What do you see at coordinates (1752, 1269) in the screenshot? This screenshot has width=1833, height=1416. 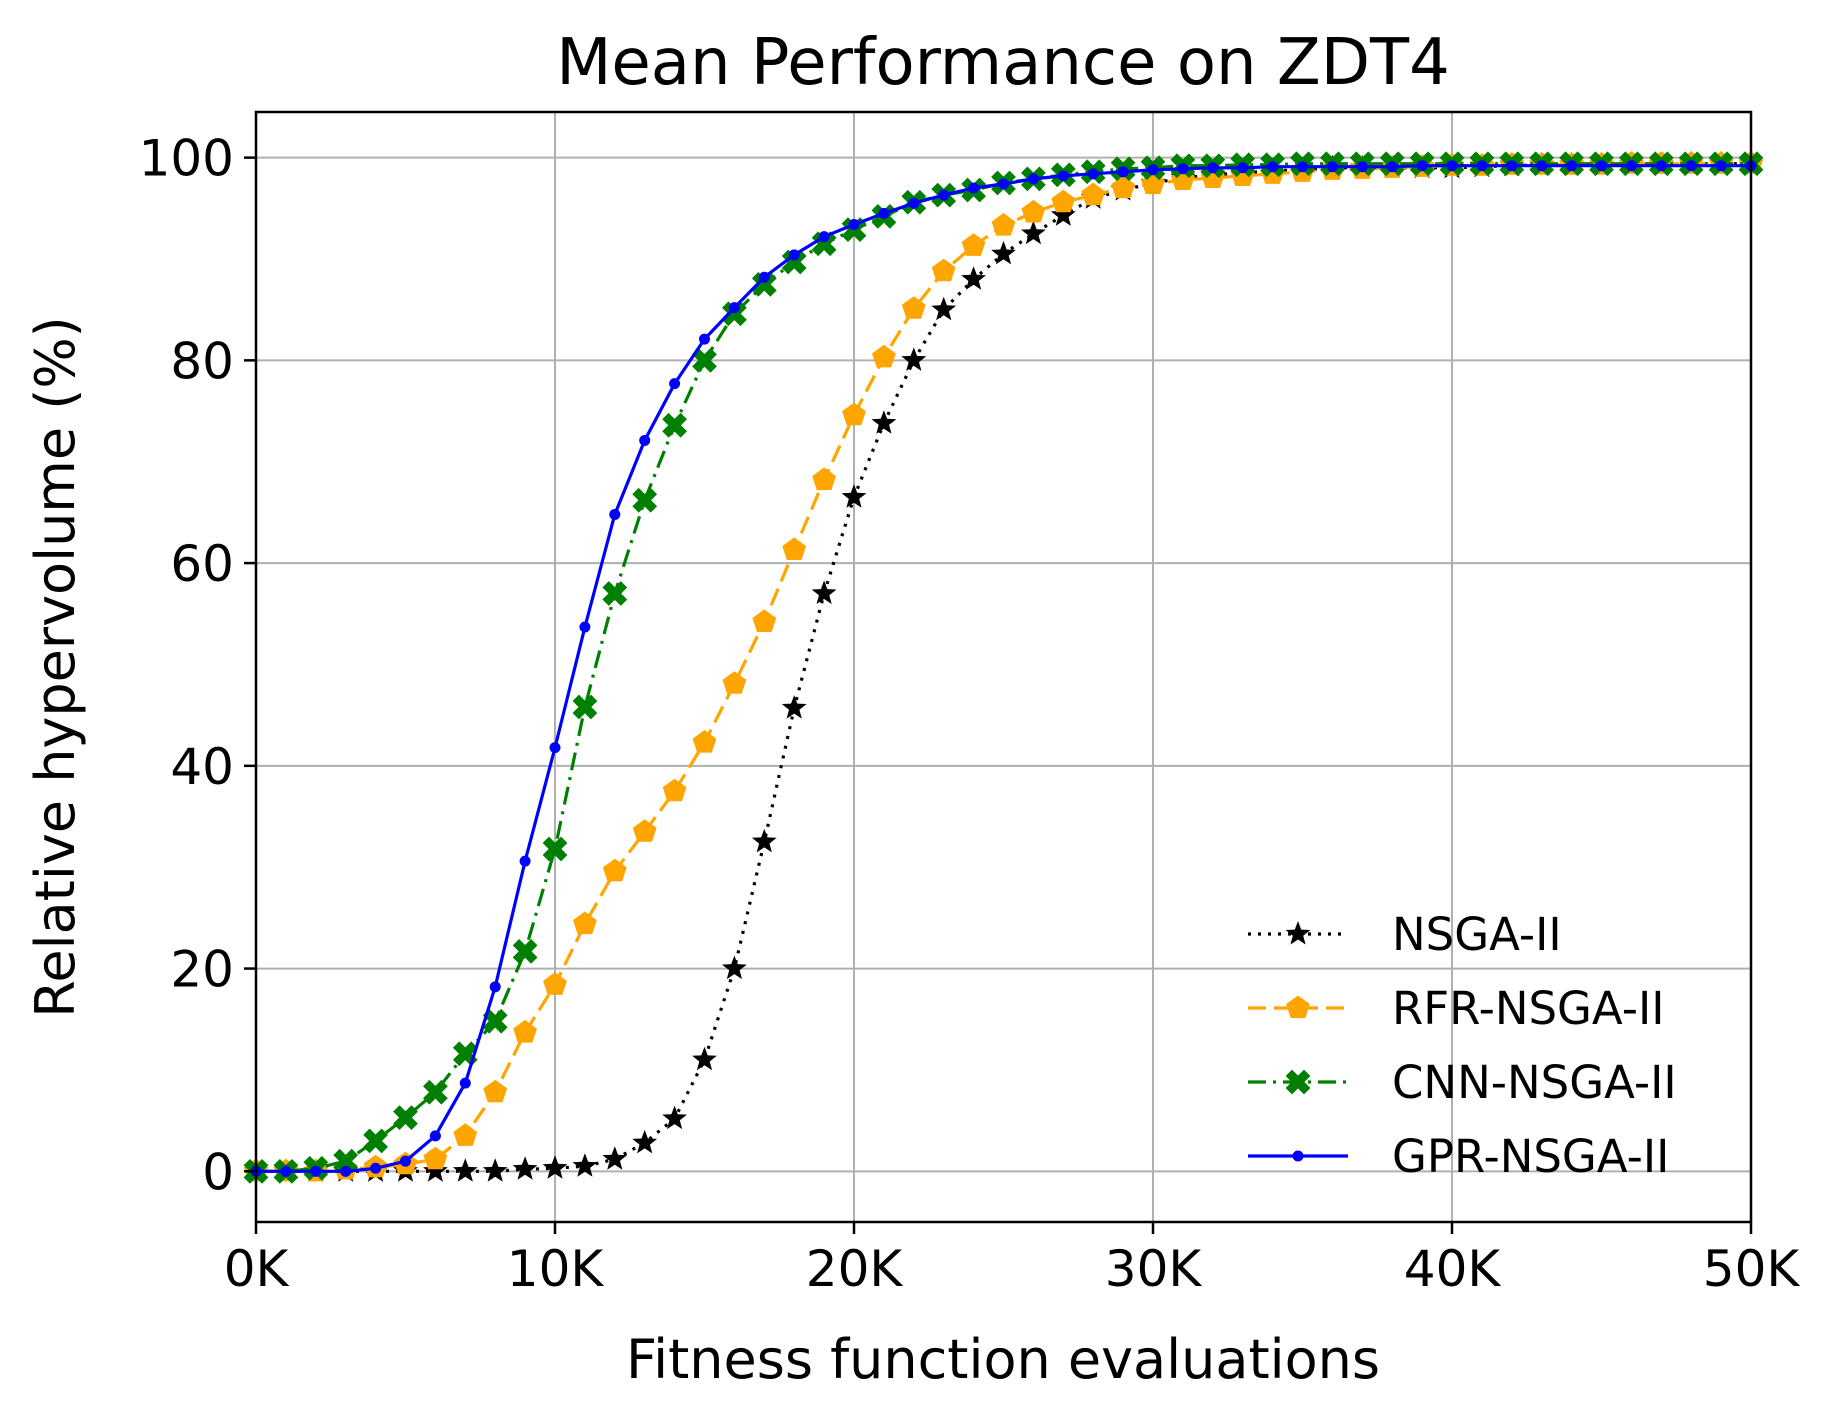 I see `x-tick-label: 50K` at bounding box center [1752, 1269].